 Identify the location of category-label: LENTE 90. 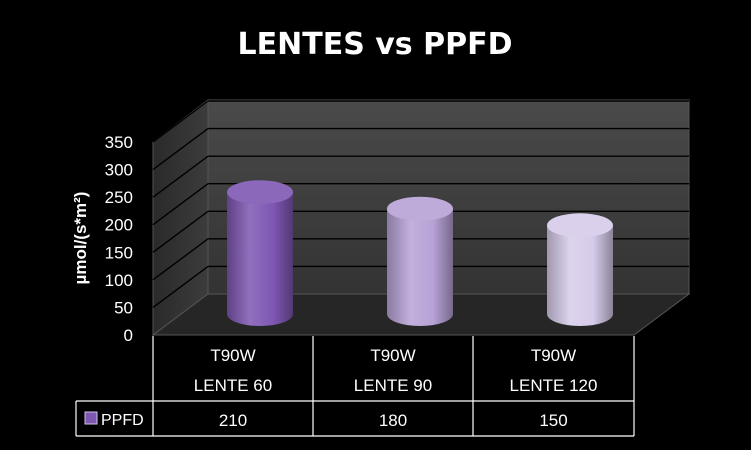
(393, 385).